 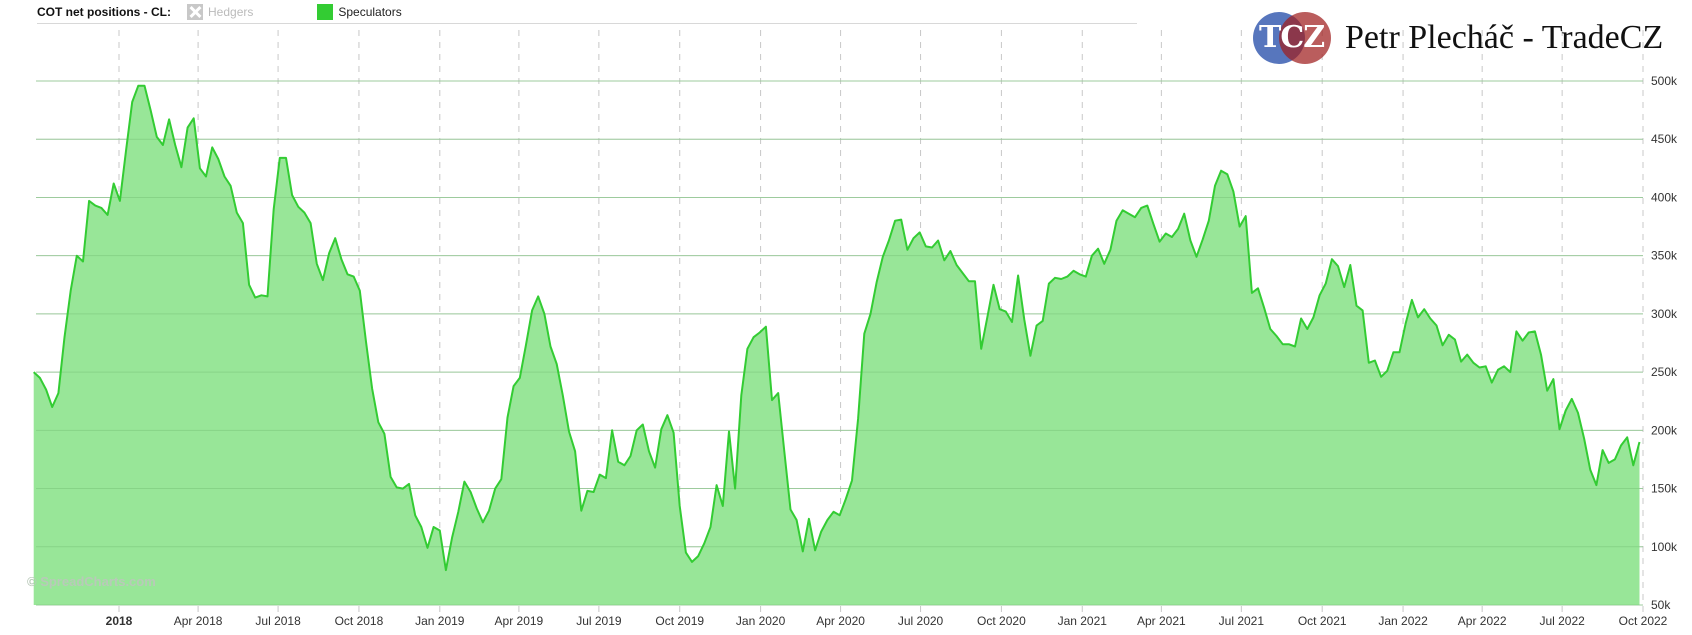 I want to click on legend-item-hedgers: Hedgers, so click(x=220, y=12).